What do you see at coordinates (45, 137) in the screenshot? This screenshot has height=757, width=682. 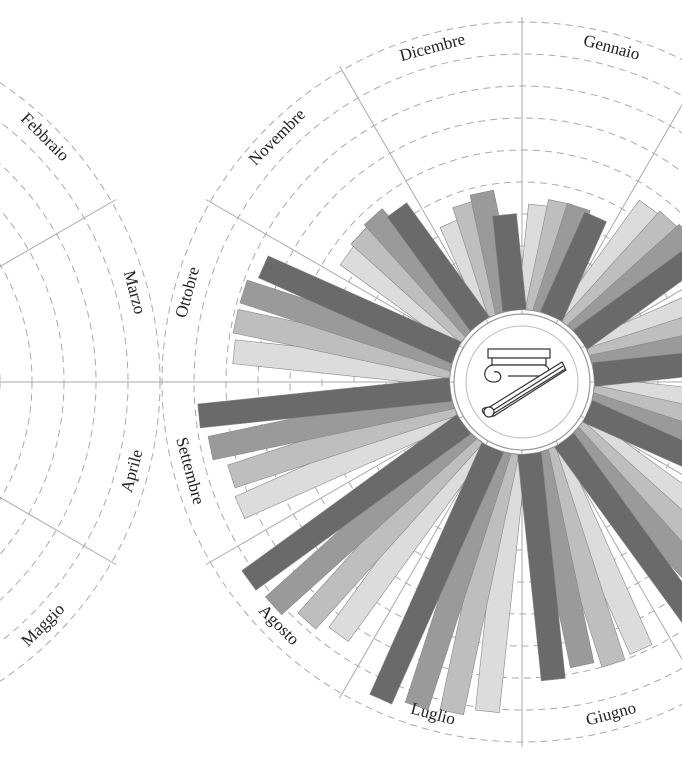 I see `month-label: Febbraio` at bounding box center [45, 137].